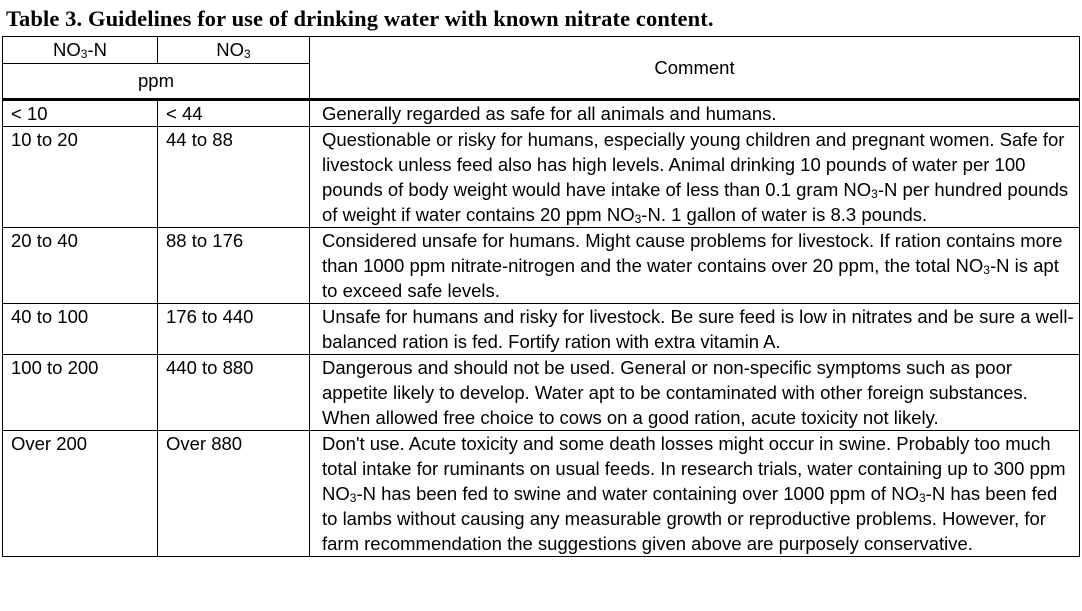 The height and width of the screenshot is (611, 1082). I want to click on cell-no3: 440 to 880, so click(233, 392).